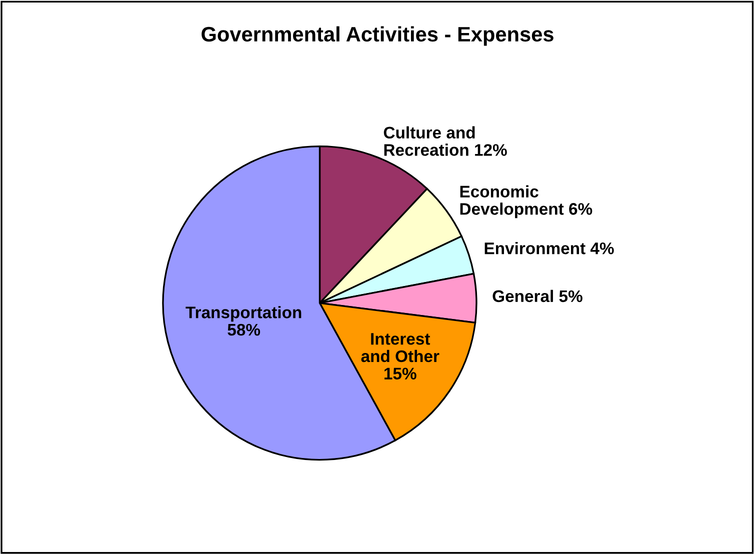  Describe the element at coordinates (526, 201) in the screenshot. I see `slice-label: Economic Development 6%` at that location.